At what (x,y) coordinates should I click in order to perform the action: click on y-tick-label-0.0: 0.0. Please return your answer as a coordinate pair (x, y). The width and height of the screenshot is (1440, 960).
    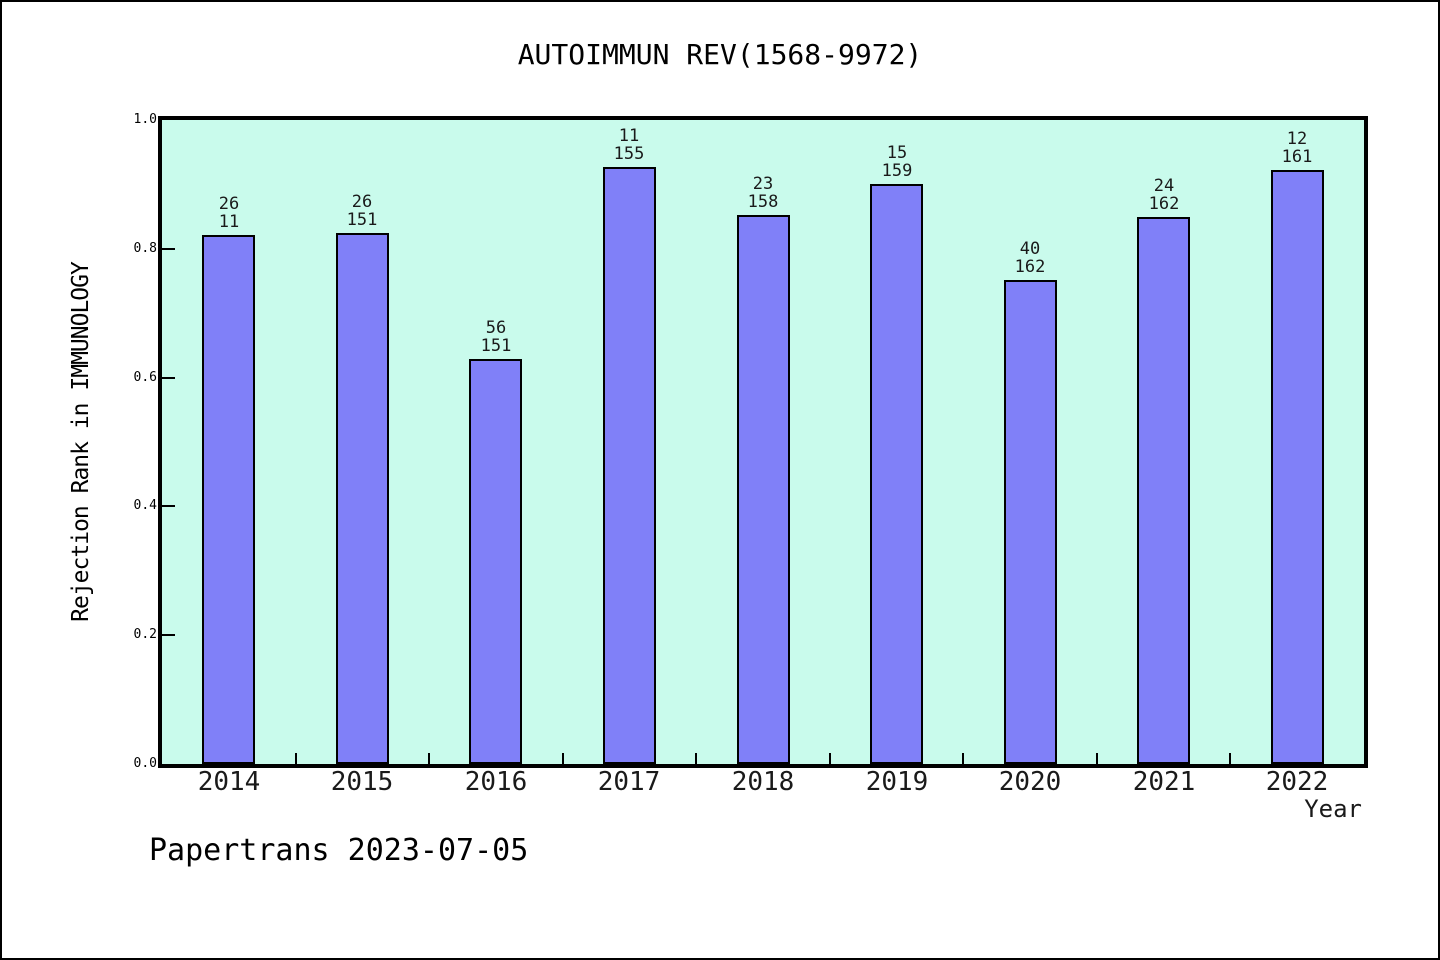
    Looking at the image, I should click on (145, 763).